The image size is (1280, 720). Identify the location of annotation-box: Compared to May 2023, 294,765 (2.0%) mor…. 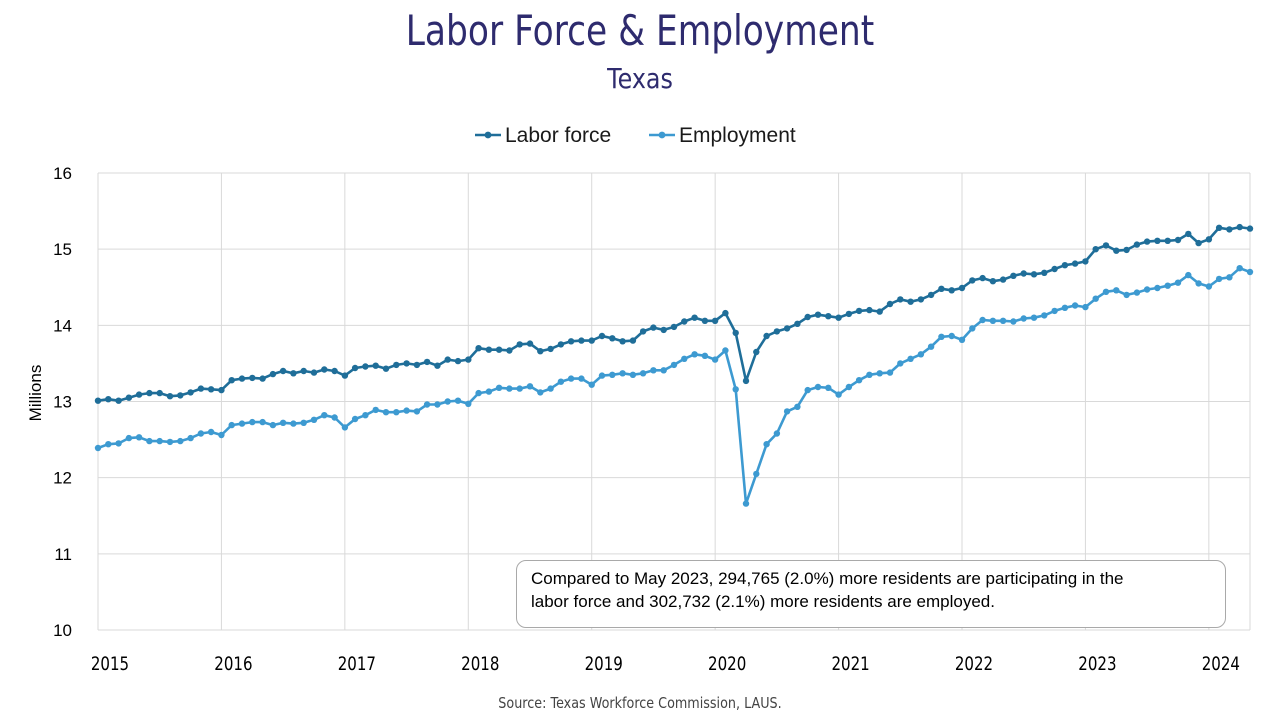
(871, 594).